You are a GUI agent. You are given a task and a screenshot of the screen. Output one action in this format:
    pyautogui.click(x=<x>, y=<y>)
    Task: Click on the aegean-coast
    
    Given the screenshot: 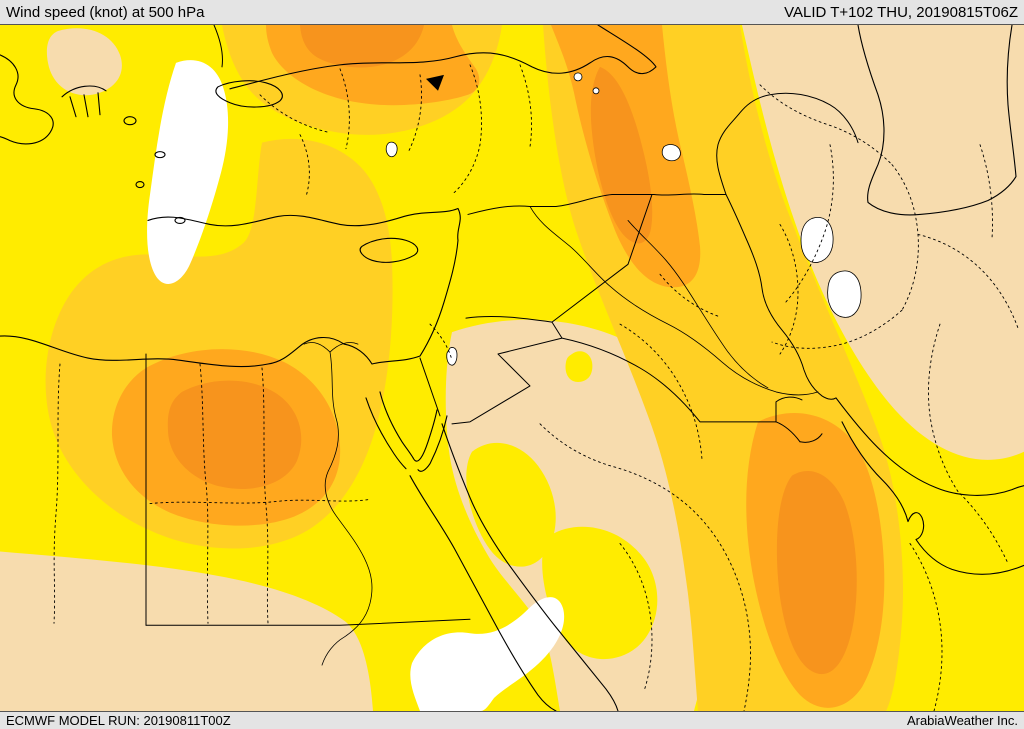 What is the action you would take?
    pyautogui.click(x=27, y=99)
    